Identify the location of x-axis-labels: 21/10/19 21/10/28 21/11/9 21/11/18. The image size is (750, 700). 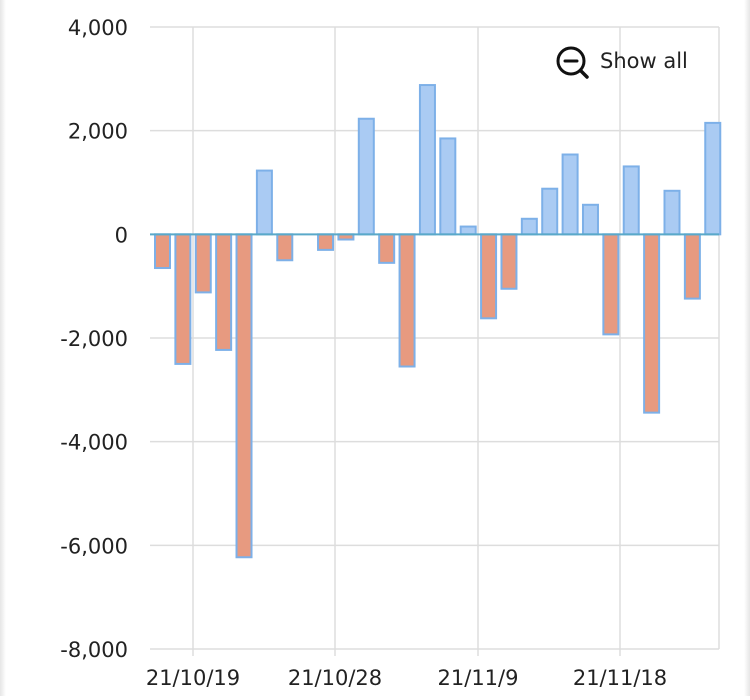
(406, 678).